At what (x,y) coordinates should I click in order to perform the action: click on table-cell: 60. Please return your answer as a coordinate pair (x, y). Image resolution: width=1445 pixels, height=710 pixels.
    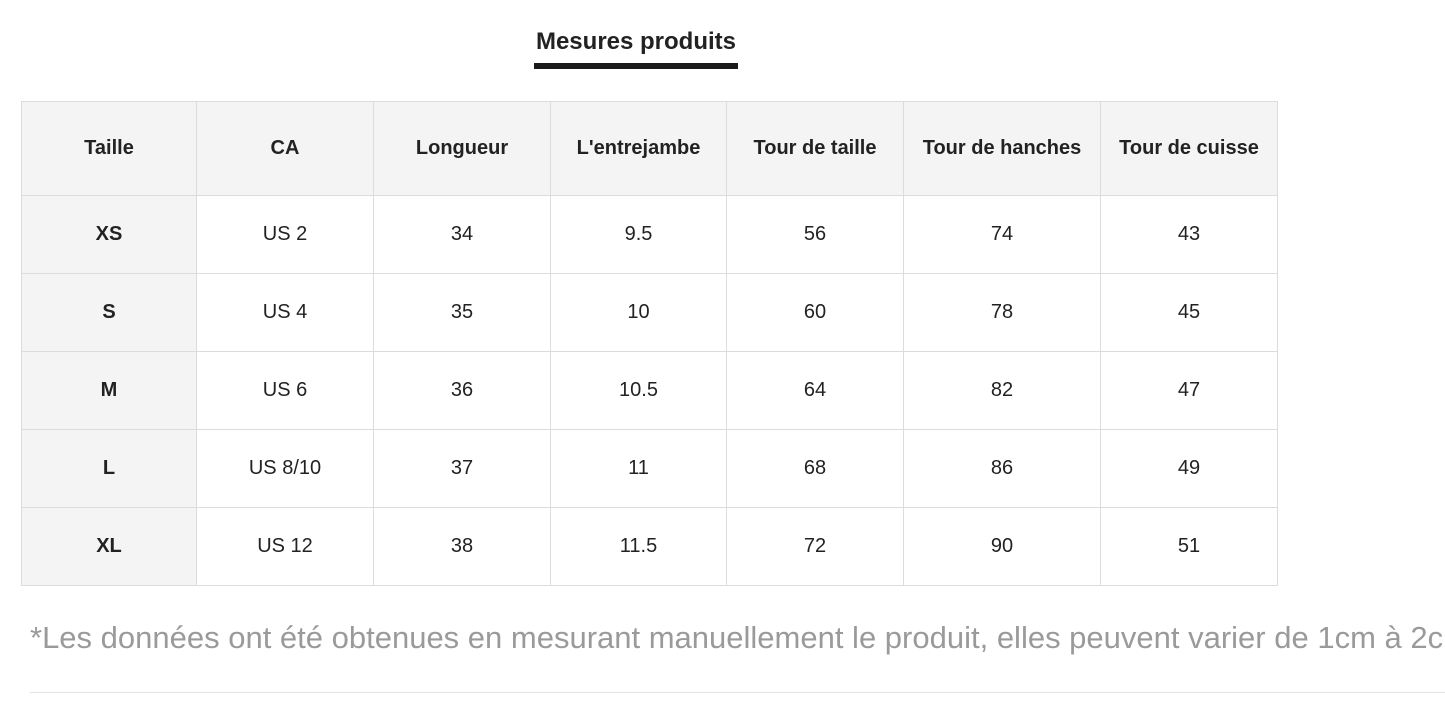
    Looking at the image, I should click on (815, 312).